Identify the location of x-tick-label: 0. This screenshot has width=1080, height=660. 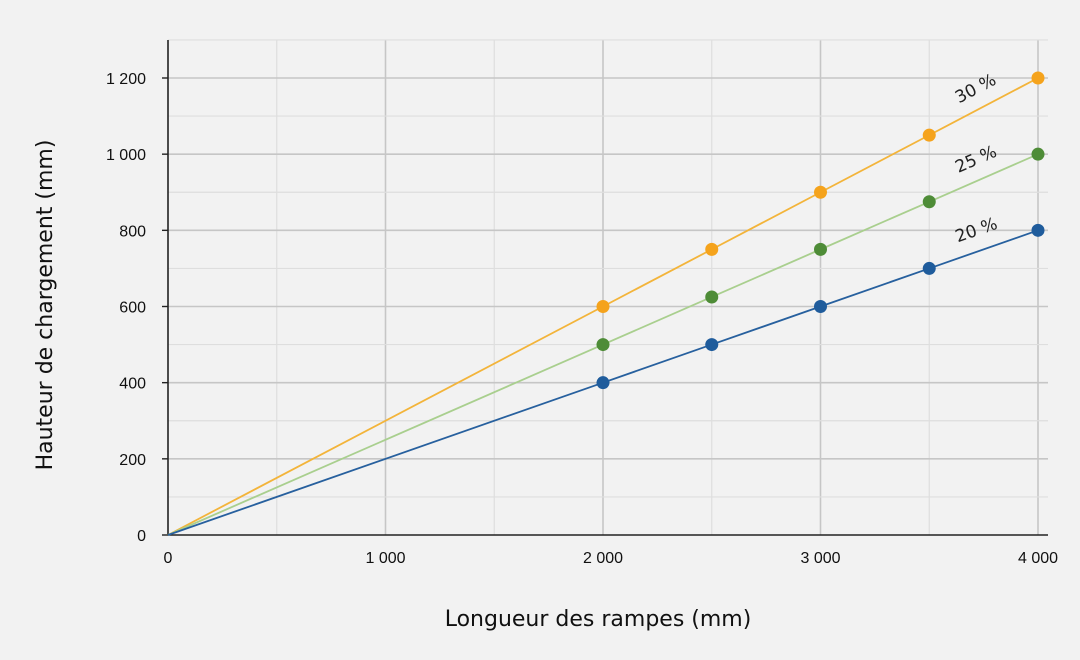
(168, 558).